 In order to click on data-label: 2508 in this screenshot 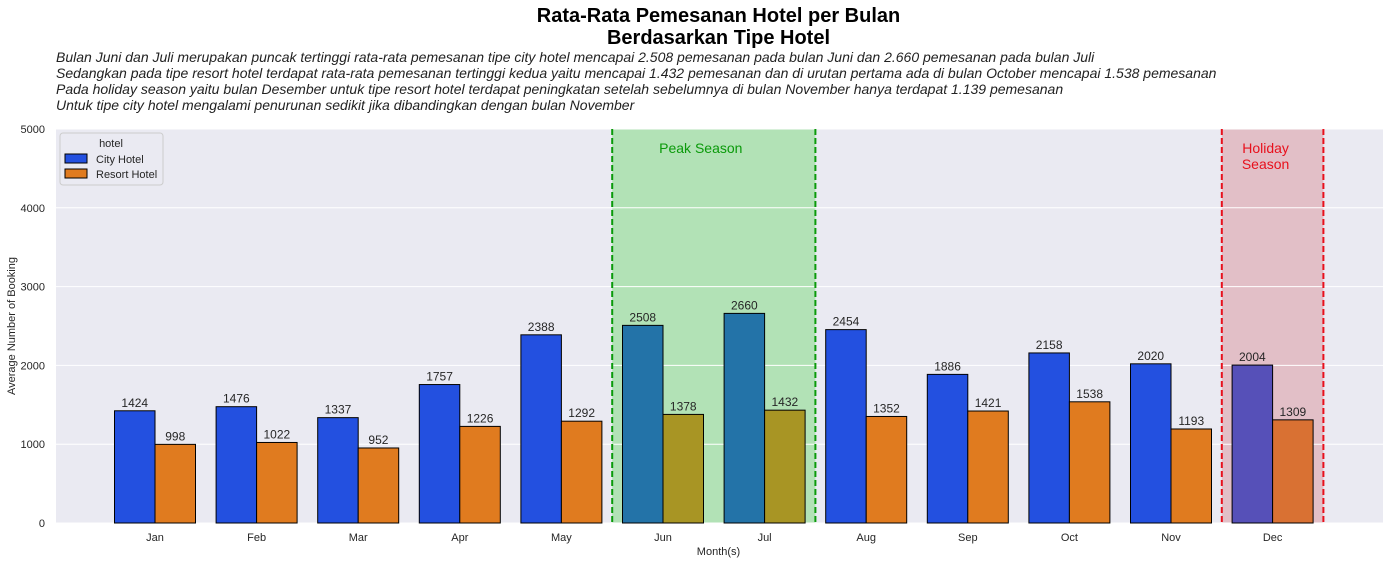, I will do `click(642, 317)`.